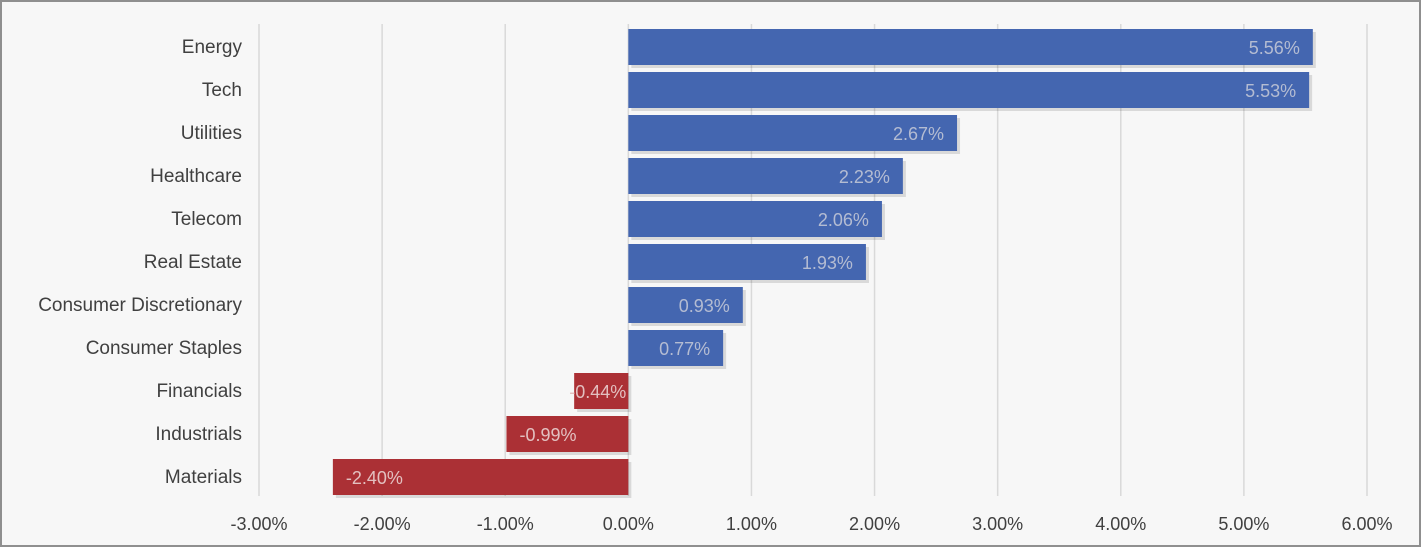 The width and height of the screenshot is (1421, 547). Describe the element at coordinates (918, 134) in the screenshot. I see `data-label: 2.67%` at that location.